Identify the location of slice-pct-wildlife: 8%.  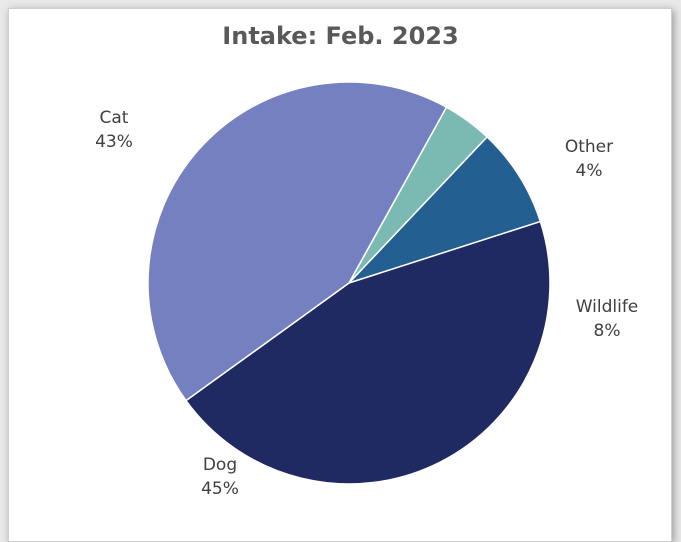
(607, 331).